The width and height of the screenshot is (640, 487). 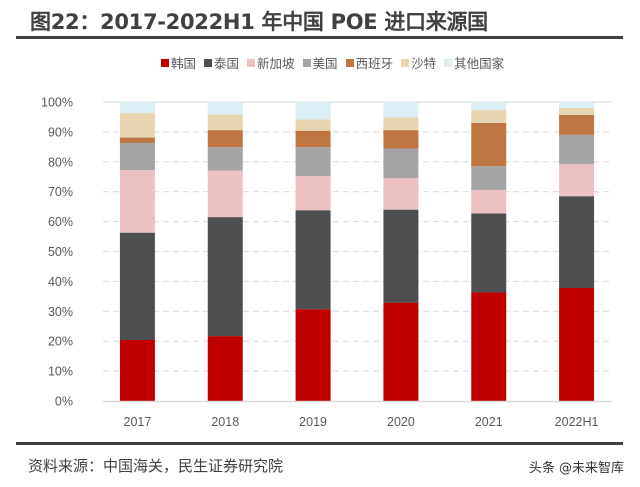 What do you see at coordinates (276, 63) in the screenshot?
I see `legend-label: 新加坡` at bounding box center [276, 63].